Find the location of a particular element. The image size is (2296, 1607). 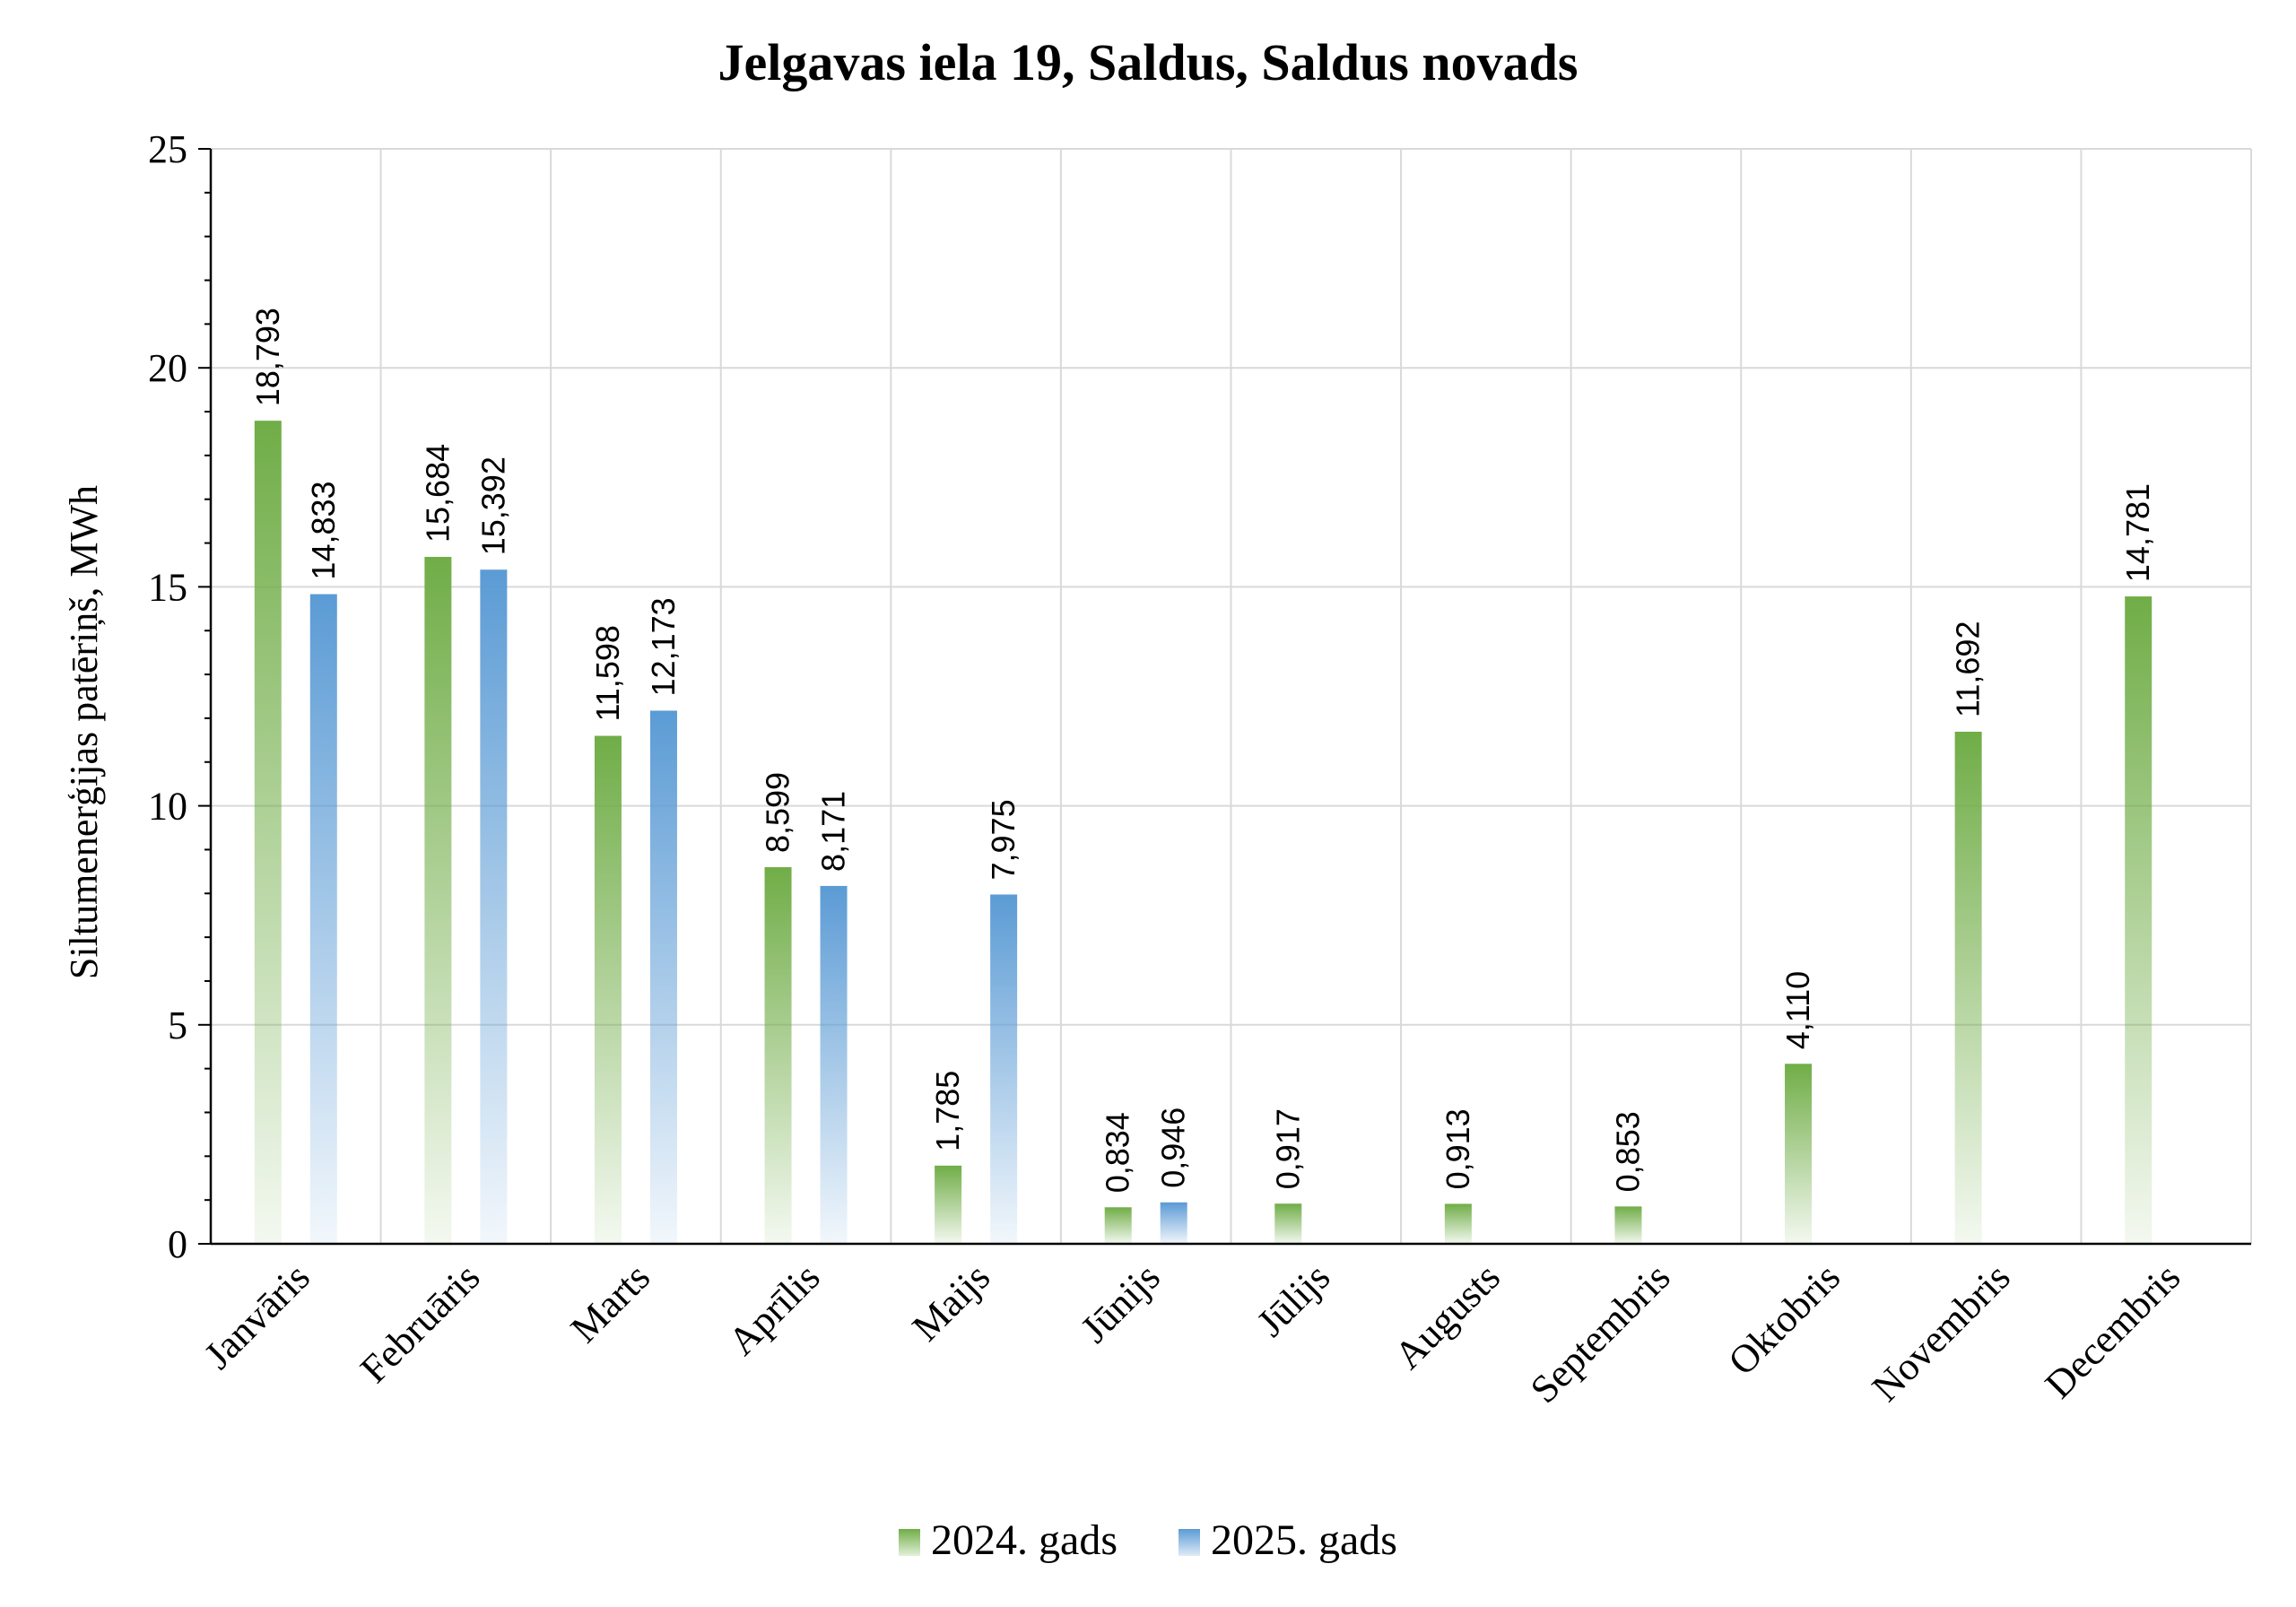

legend-label-2024: 2024. gads is located at coordinates (1024, 1540).